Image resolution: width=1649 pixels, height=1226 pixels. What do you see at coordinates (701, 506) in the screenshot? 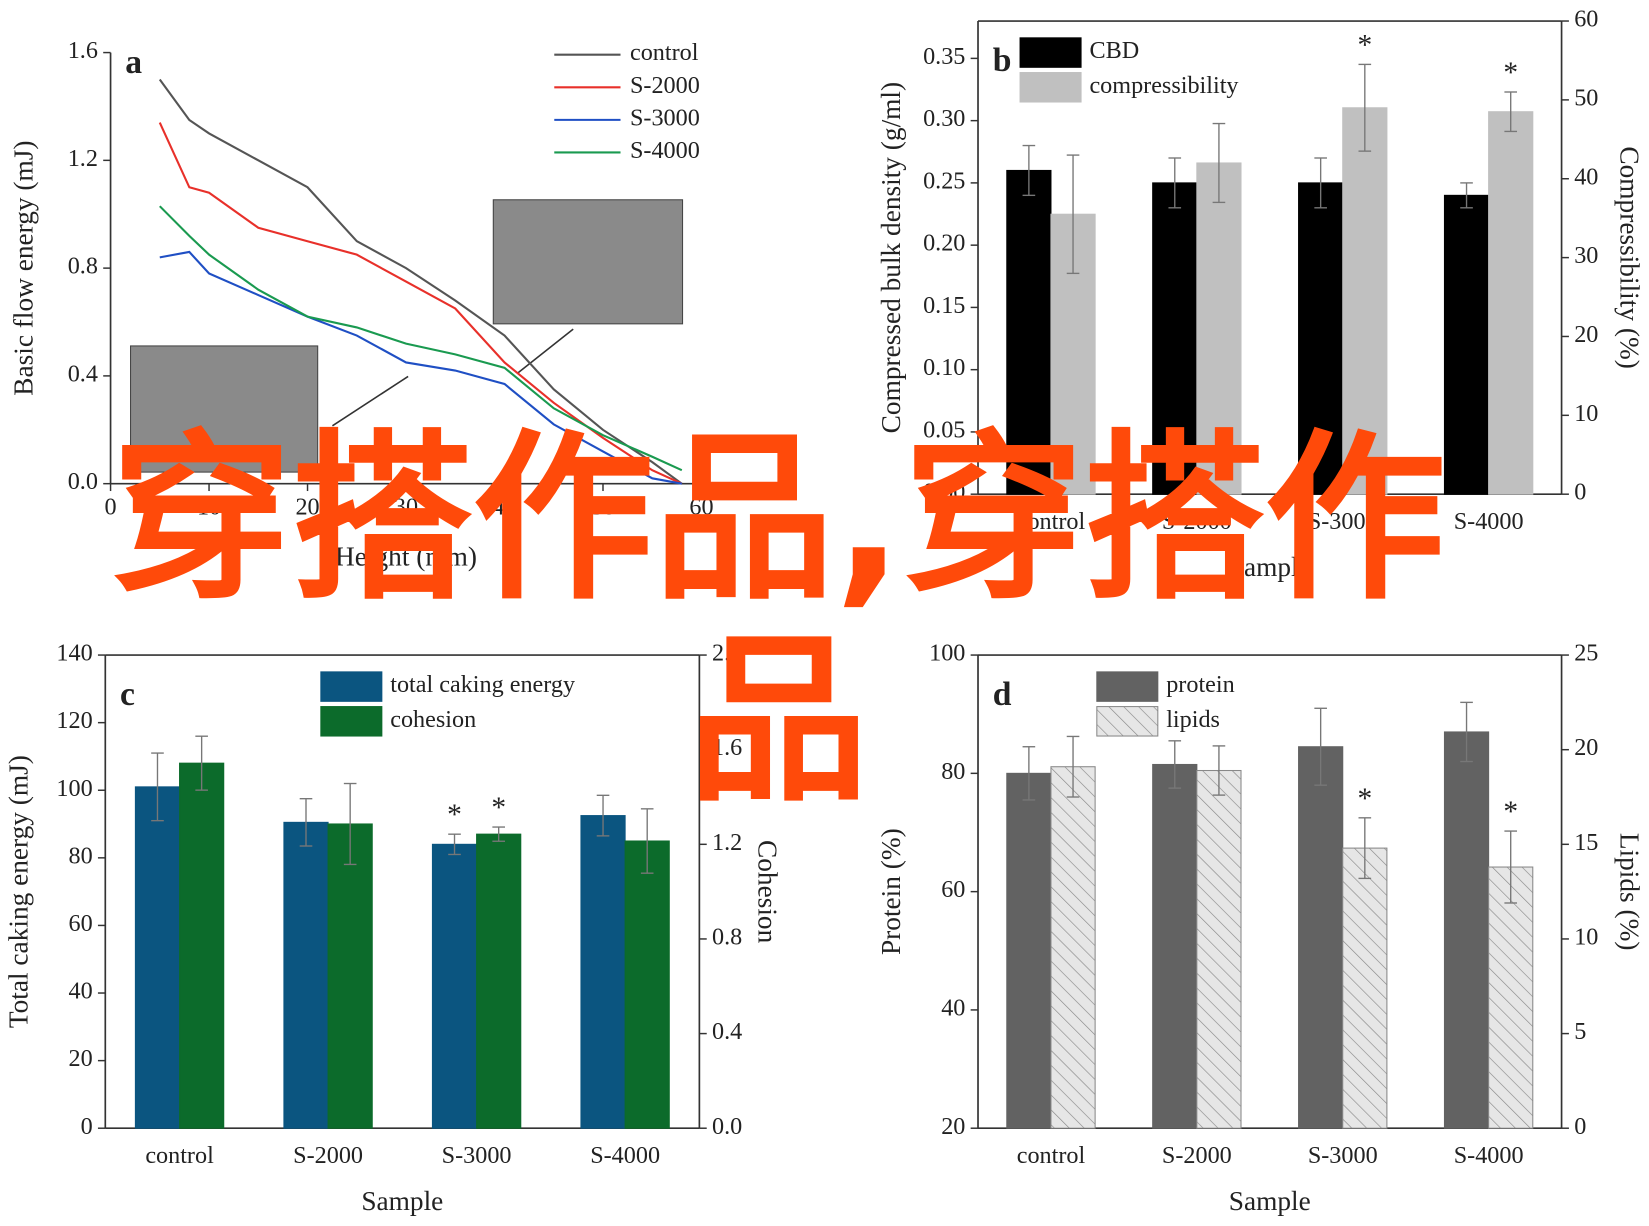
I see `x-tick-label: 60` at bounding box center [701, 506].